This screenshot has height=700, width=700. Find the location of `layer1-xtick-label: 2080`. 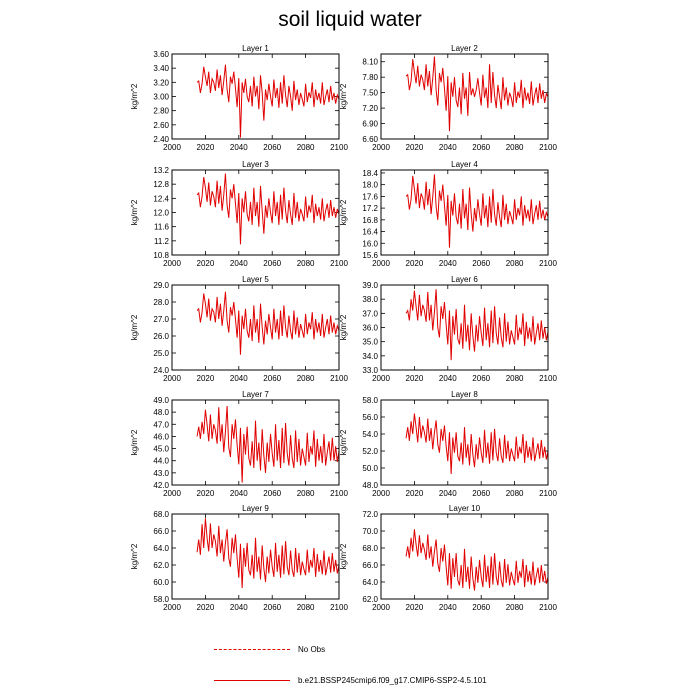

layer1-xtick-label: 2080 is located at coordinates (306, 147).